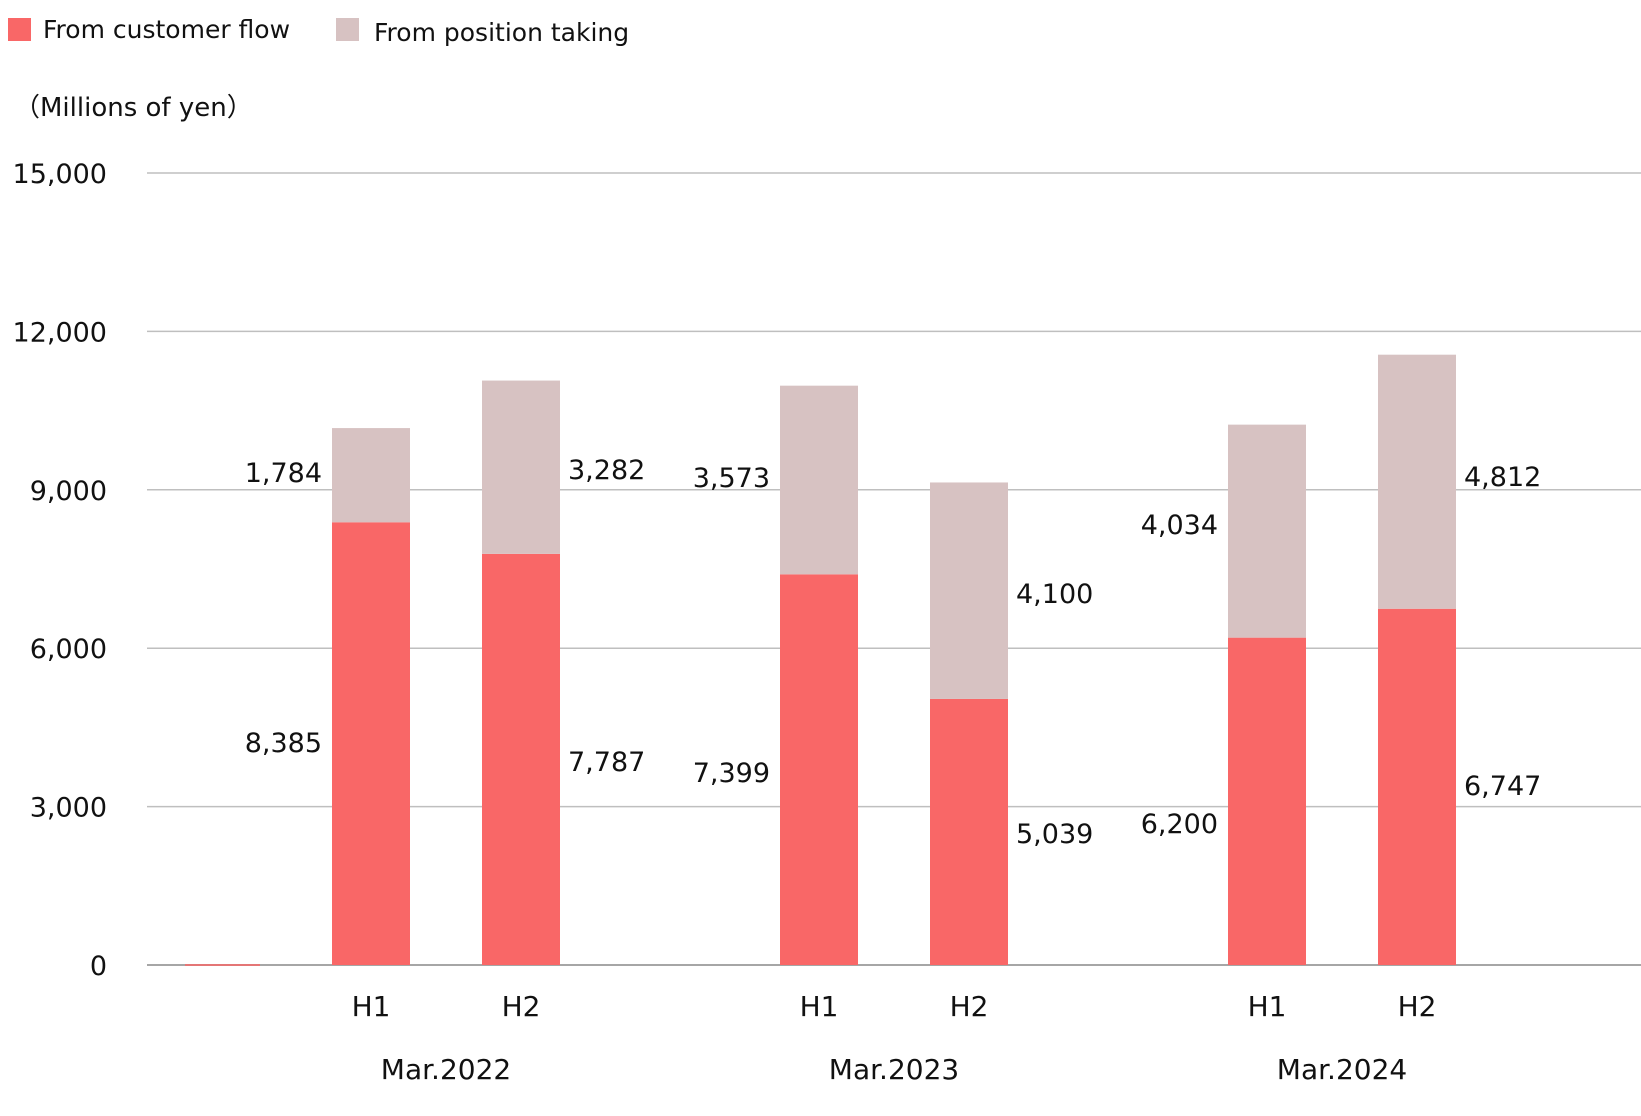 Image resolution: width=1641 pixels, height=1116 pixels. Describe the element at coordinates (98, 966) in the screenshot. I see `y-tick-label: 0` at that location.